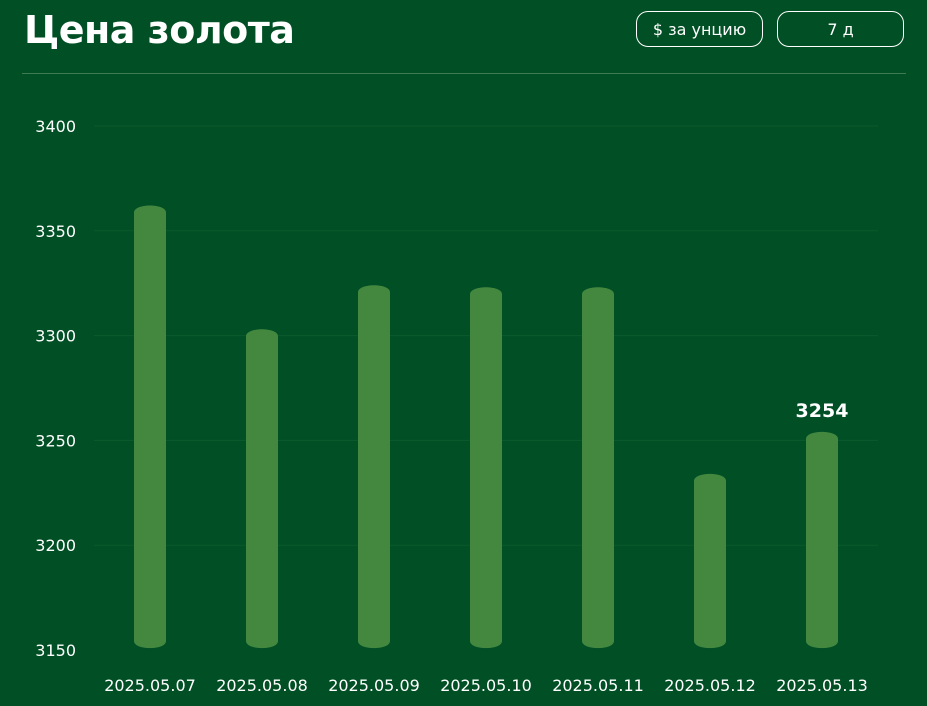 Image resolution: width=927 pixels, height=706 pixels. What do you see at coordinates (710, 685) in the screenshot?
I see `x-tick-label: 2025.05.12` at bounding box center [710, 685].